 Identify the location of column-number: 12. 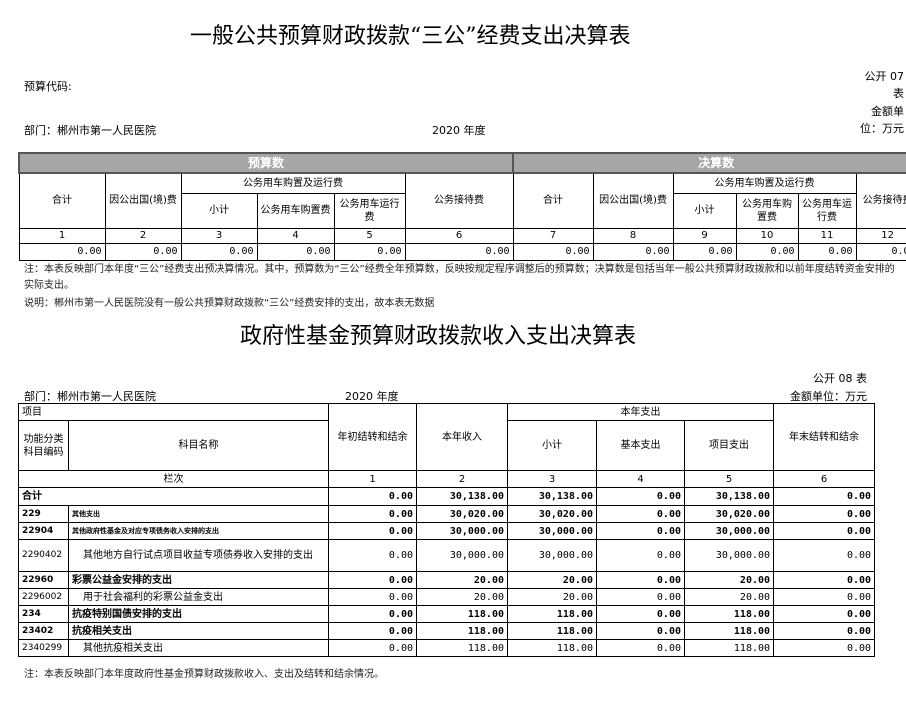
(880, 235).